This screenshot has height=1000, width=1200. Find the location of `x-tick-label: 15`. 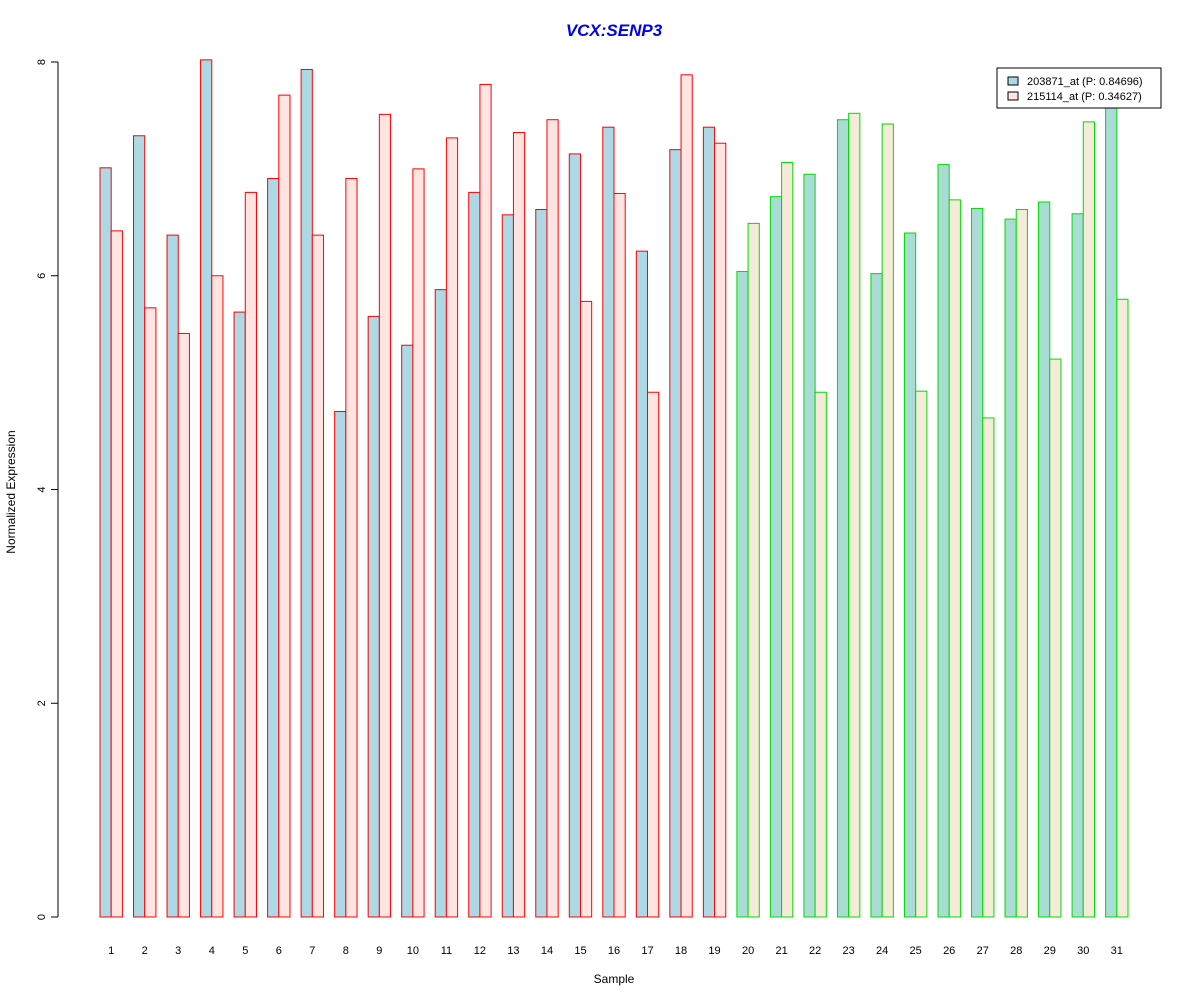

x-tick-label: 15 is located at coordinates (580, 951).